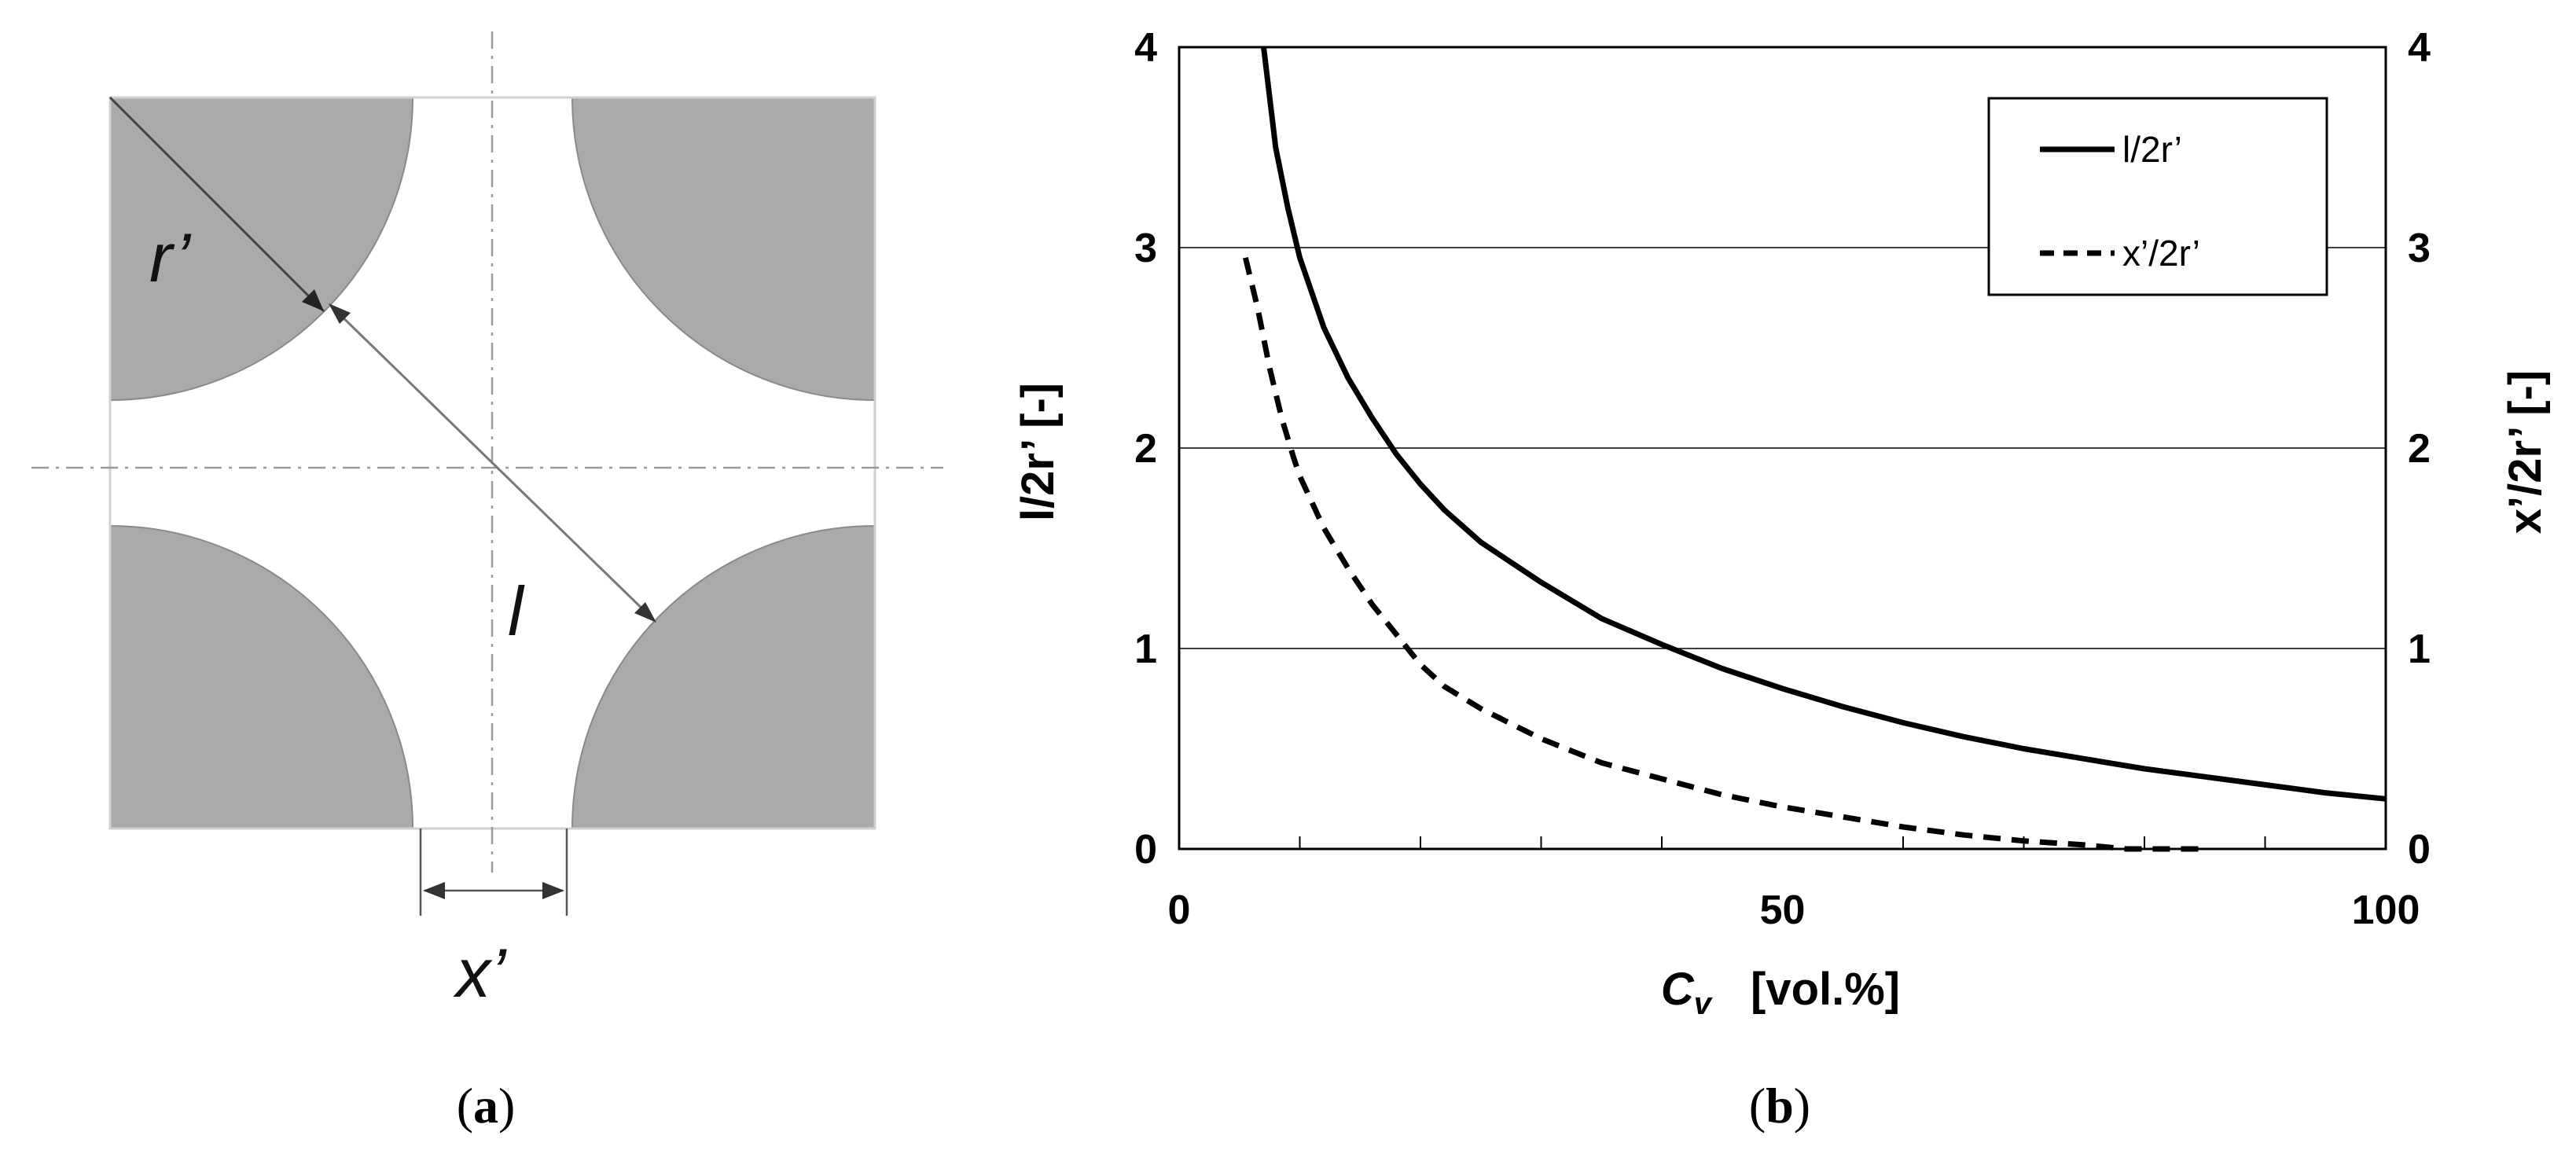  I want to click on distance-line, so click(492, 463).